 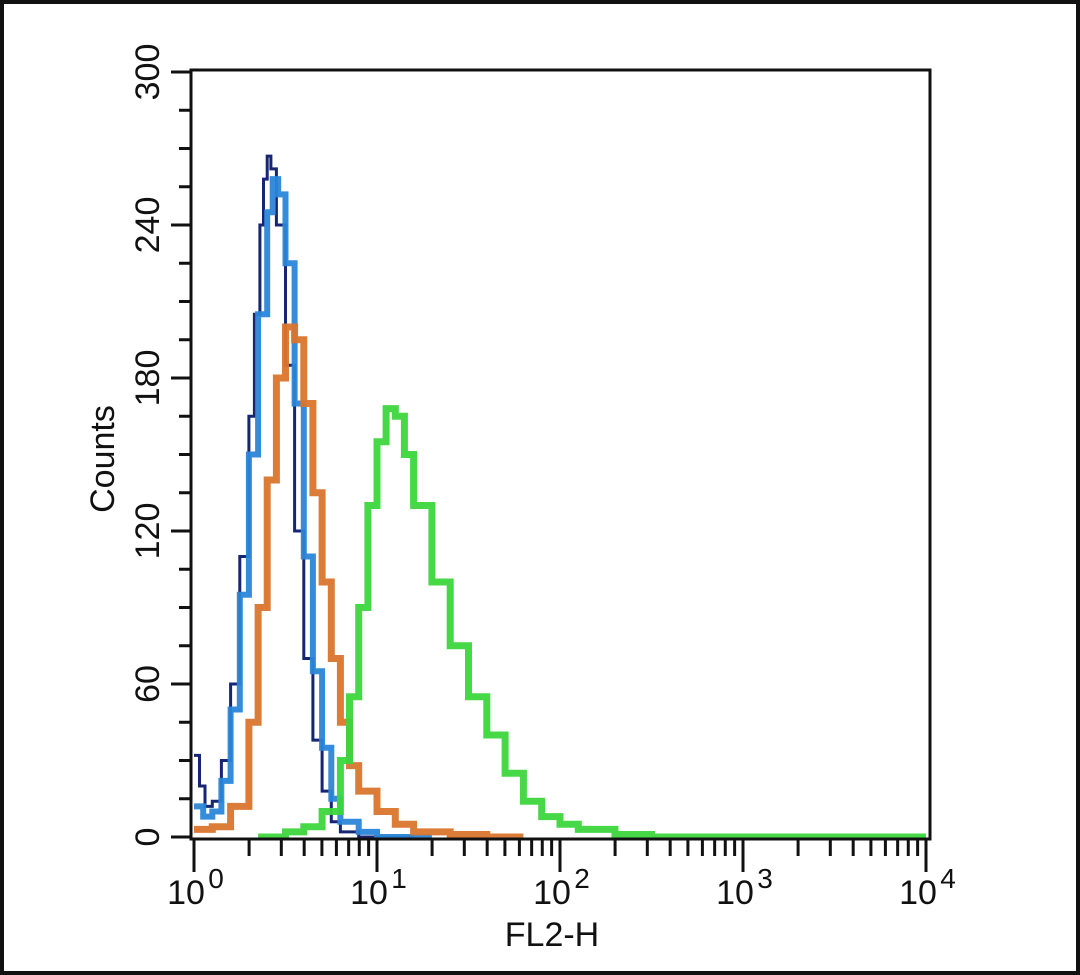 I want to click on y-tick-label: 0, so click(x=148, y=837).